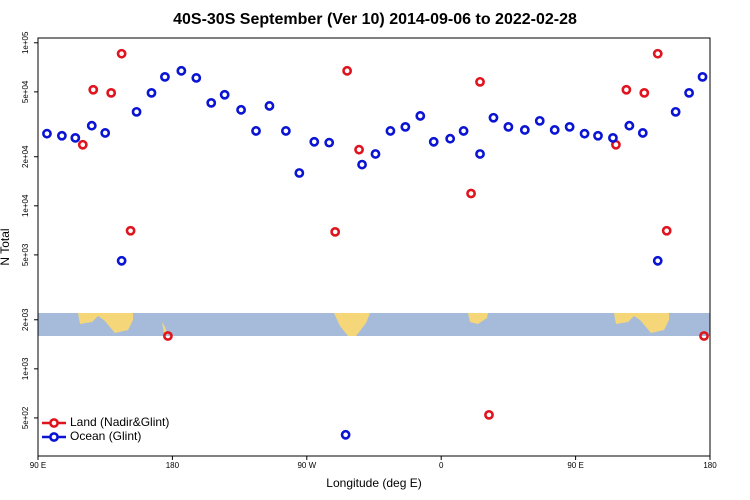 This screenshot has height=500, width=750. Describe the element at coordinates (374, 324) in the screenshot. I see `map-strip` at that location.